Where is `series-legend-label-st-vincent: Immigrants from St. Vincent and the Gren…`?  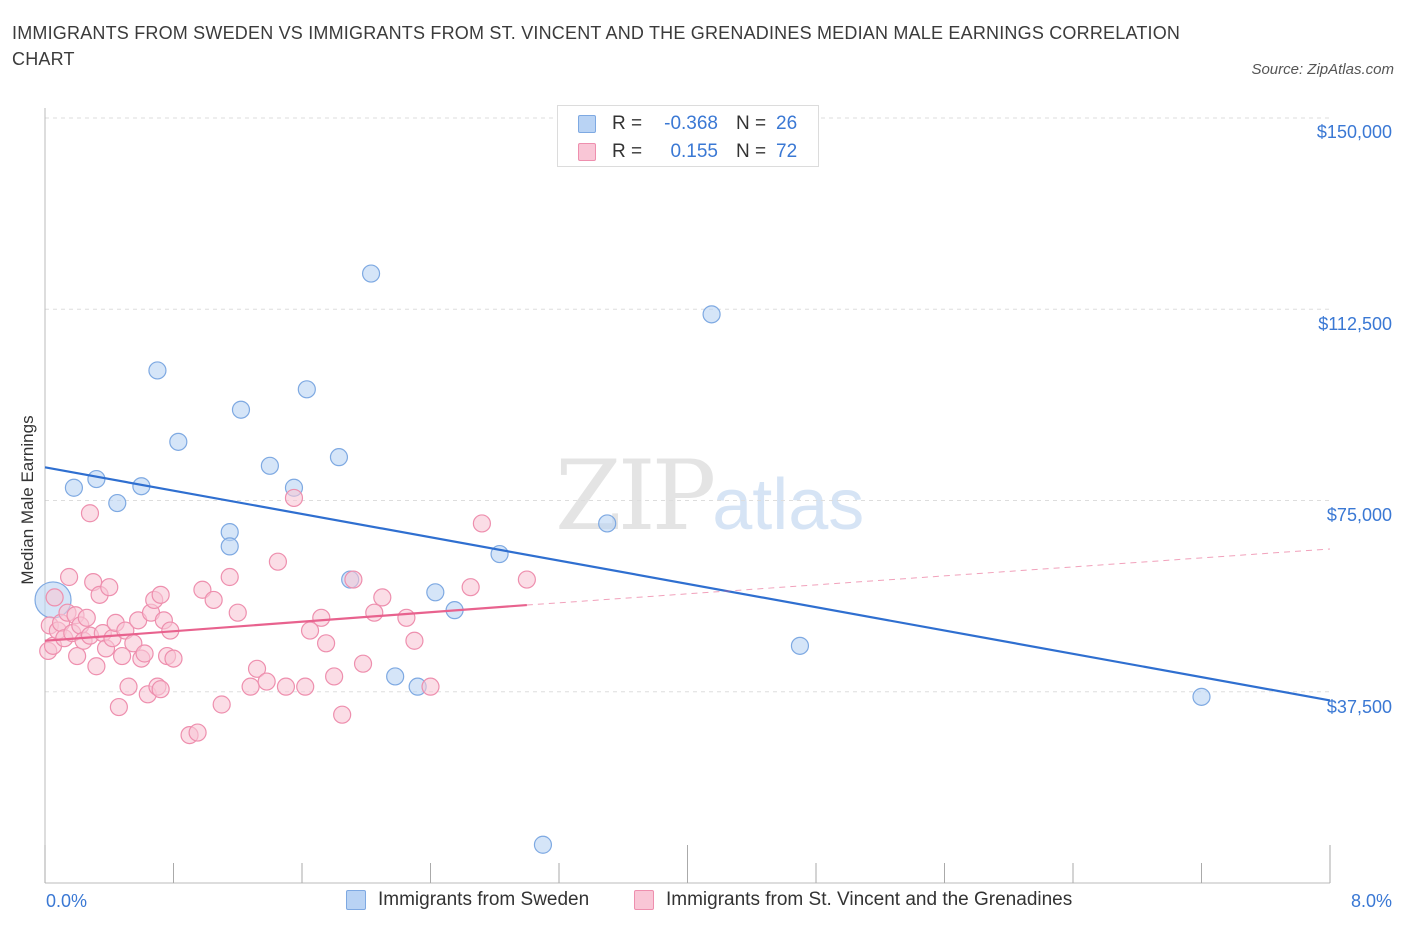
series-legend-label-st-vincent: Immigrants from St. Vincent and the Gren… is located at coordinates (869, 899).